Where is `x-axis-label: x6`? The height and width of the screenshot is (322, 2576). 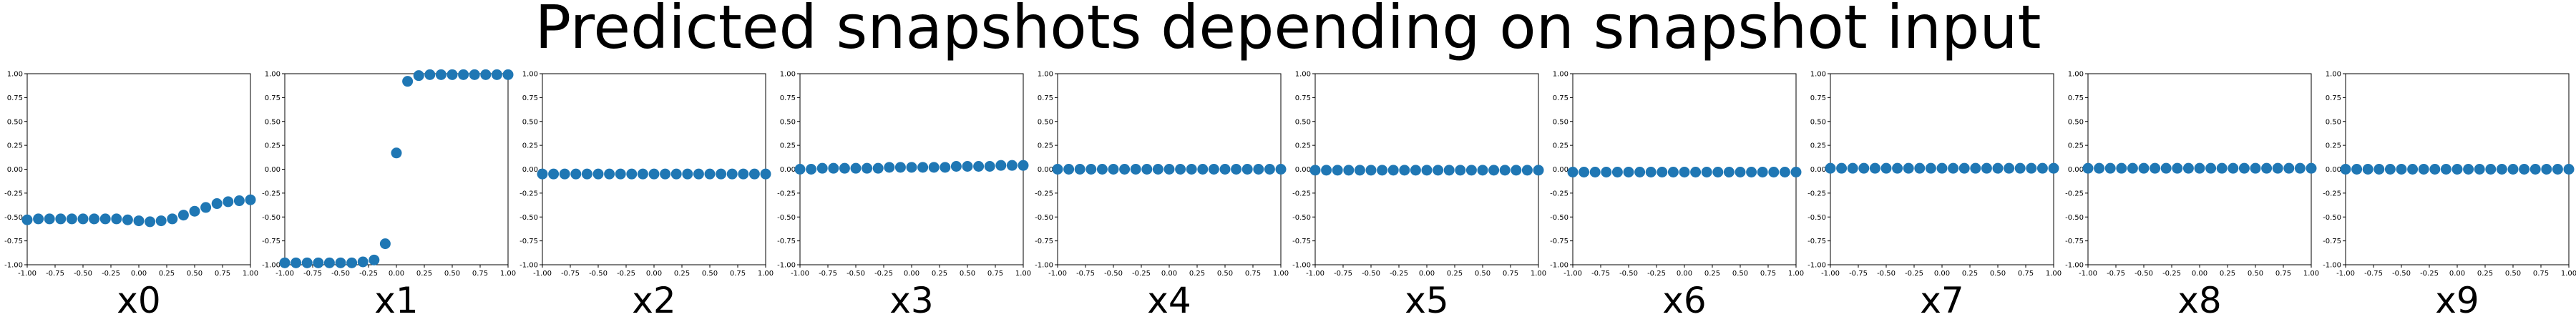
x-axis-label: x6 is located at coordinates (1684, 300).